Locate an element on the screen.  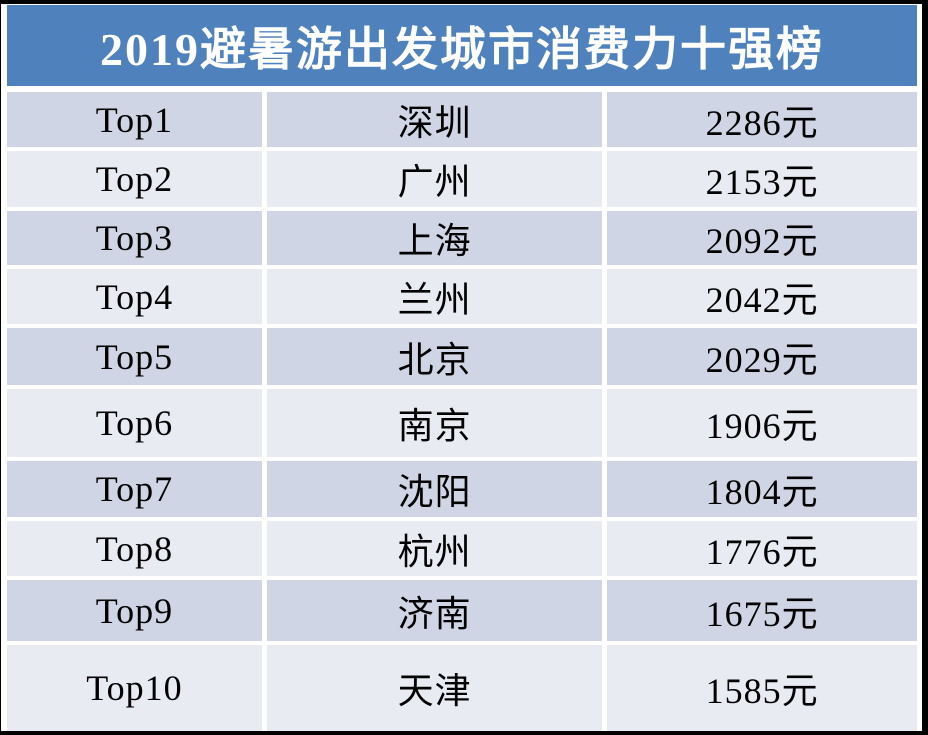
rank-cell: Top7 is located at coordinates (134, 489).